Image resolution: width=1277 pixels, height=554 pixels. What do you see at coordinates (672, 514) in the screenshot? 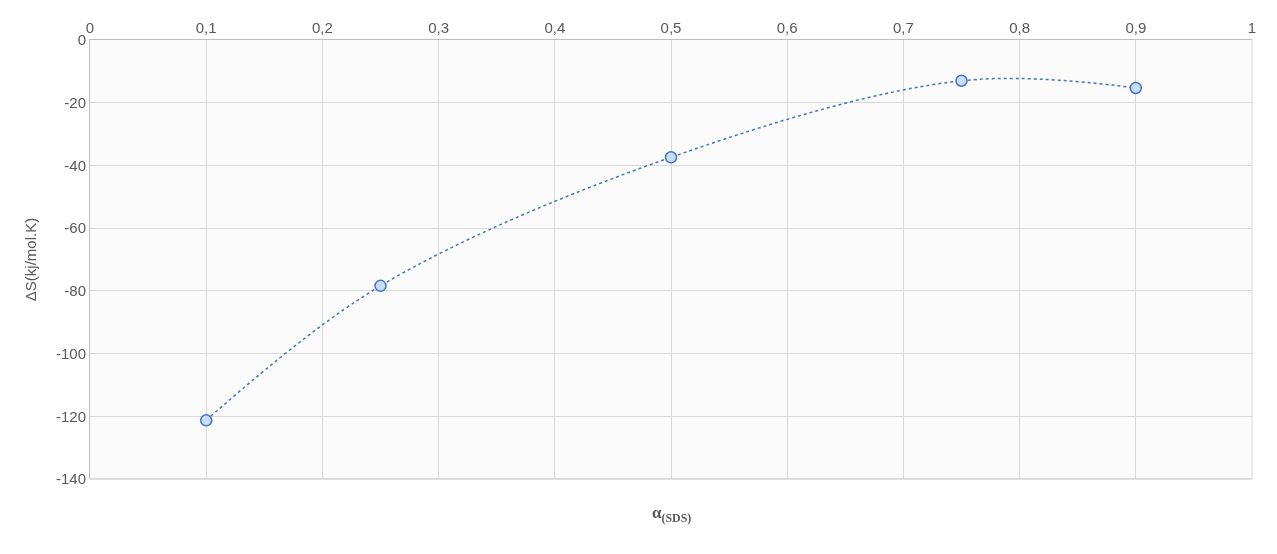
I see `x-axis-title: α$_{(SDS)}$` at bounding box center [672, 514].